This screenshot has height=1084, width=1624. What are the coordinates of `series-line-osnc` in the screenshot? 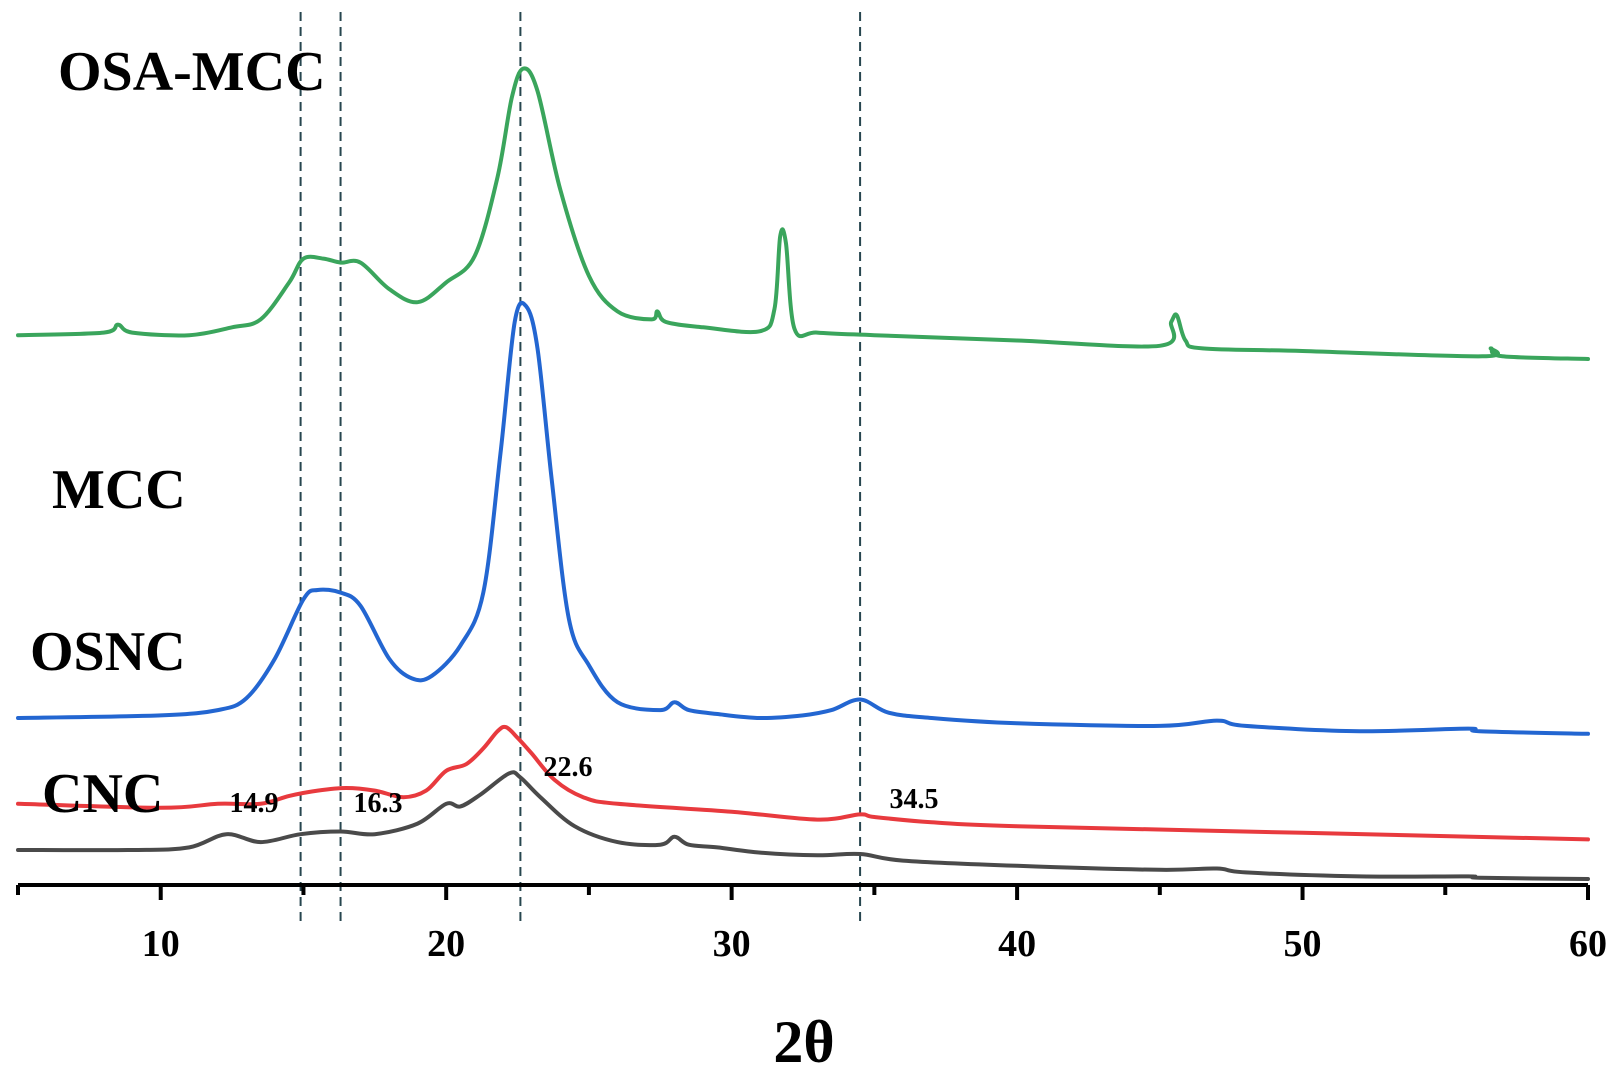 It's located at (803, 783).